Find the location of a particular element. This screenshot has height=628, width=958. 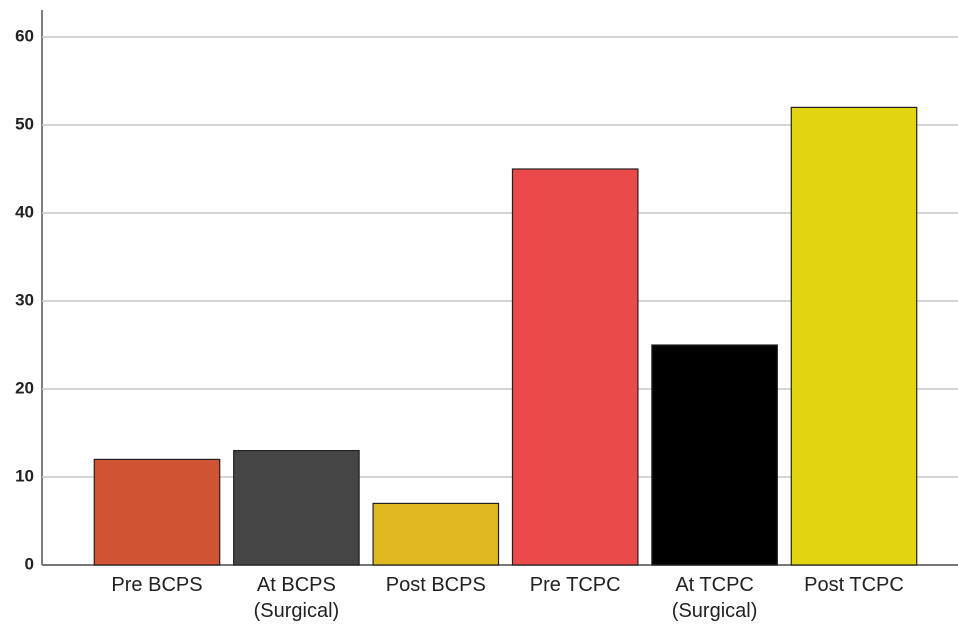

y-tick-label: 40 is located at coordinates (24, 211).